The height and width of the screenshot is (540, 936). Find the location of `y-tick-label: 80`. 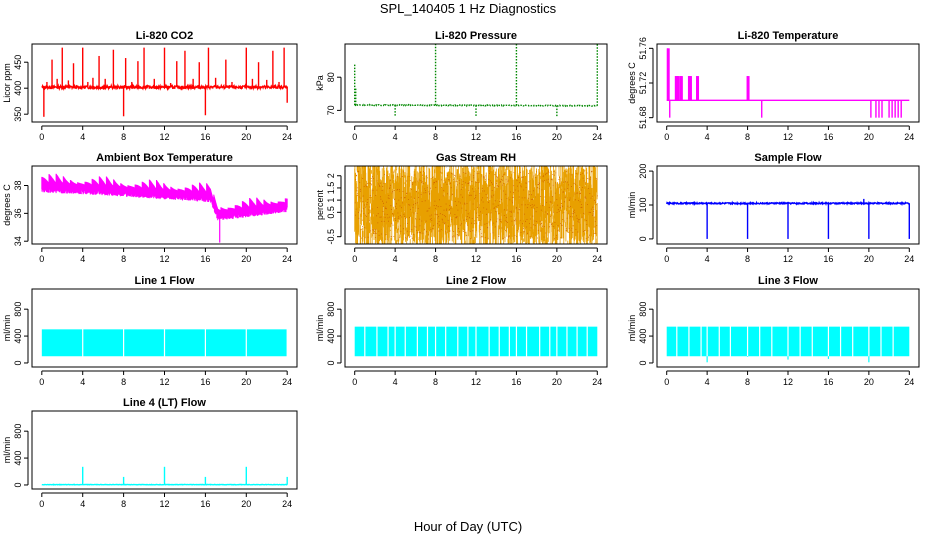

y-tick-label: 80 is located at coordinates (331, 77).